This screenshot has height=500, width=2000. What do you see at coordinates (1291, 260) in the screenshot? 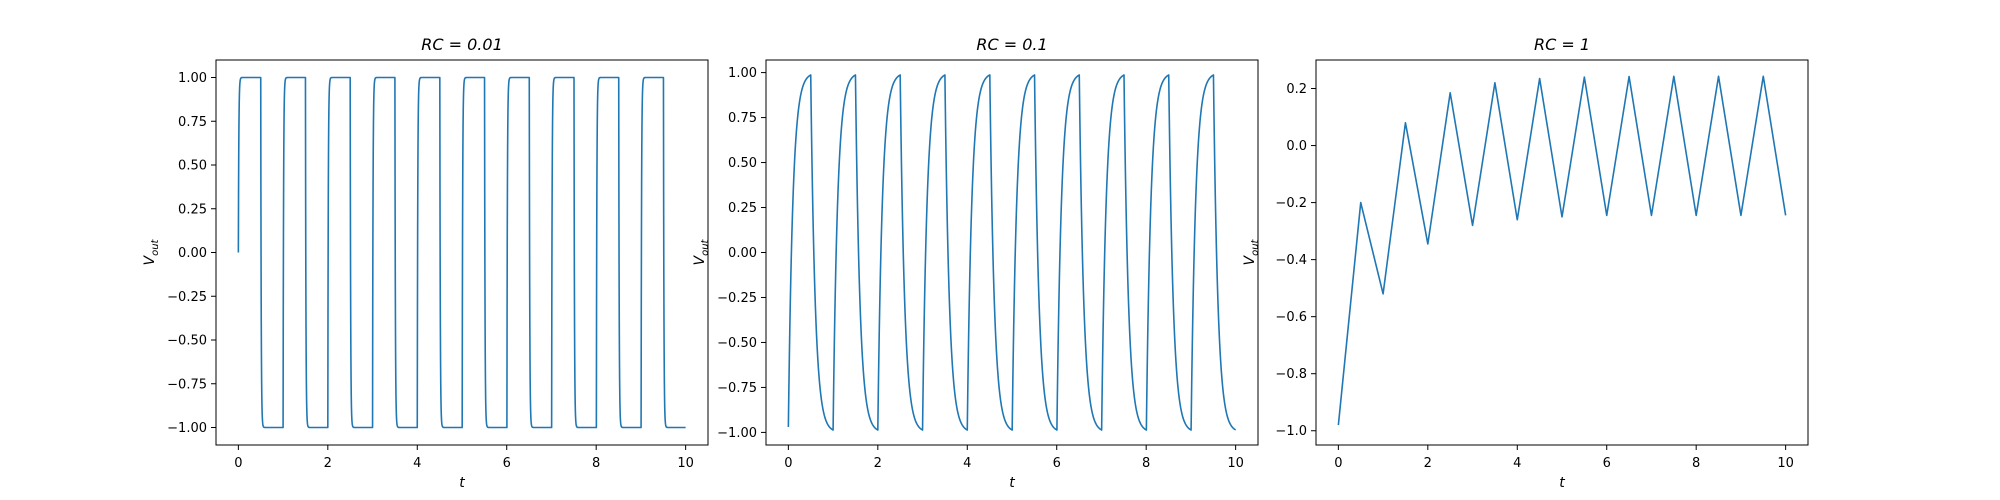
I see `y-tick-label: −0.4` at bounding box center [1291, 260].